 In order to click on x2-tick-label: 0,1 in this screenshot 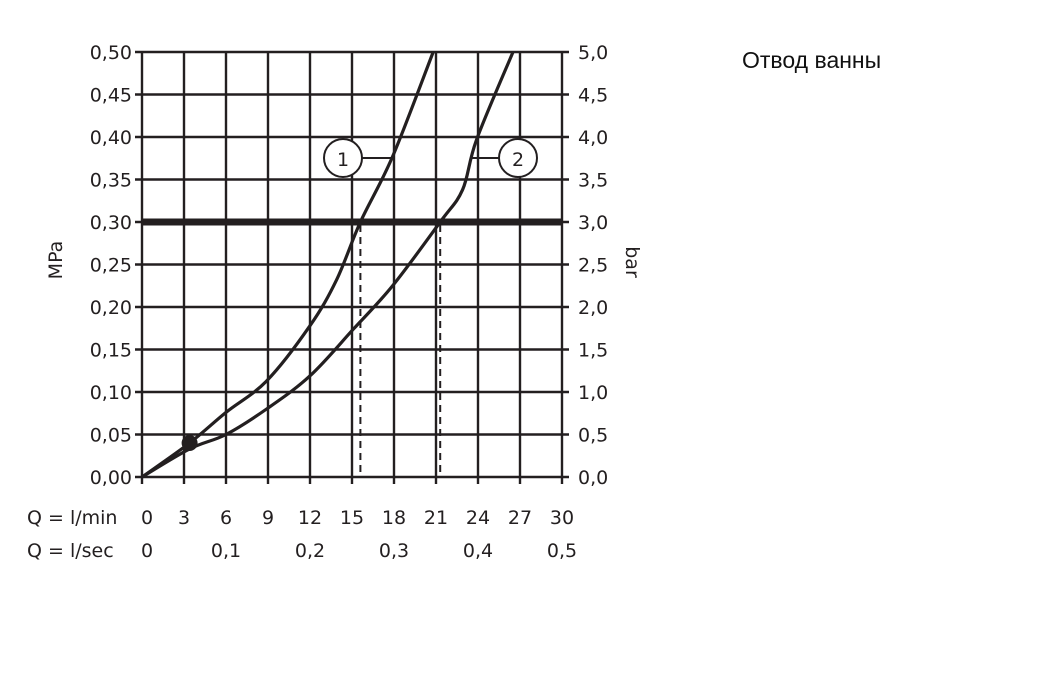, I will do `click(226, 551)`.